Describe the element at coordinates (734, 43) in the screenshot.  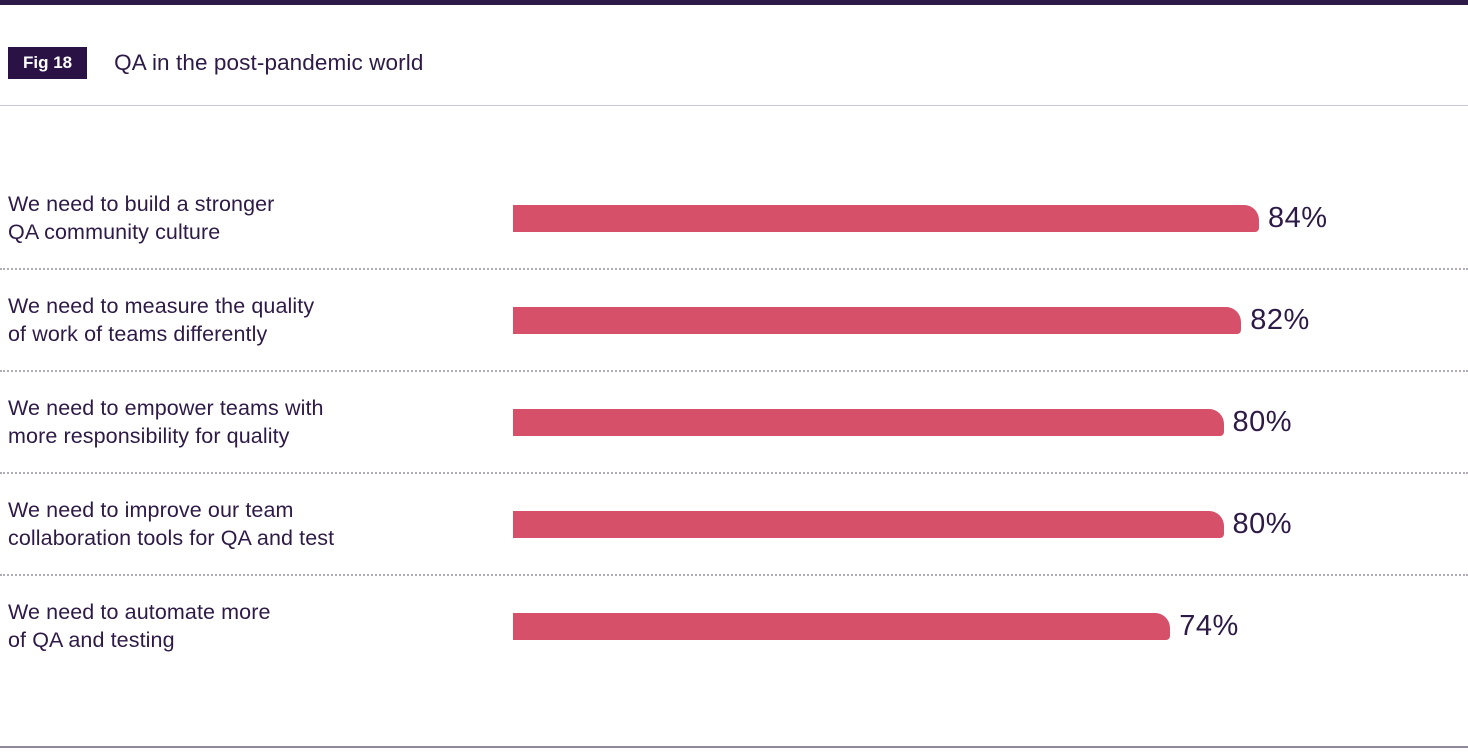
I see `figure-header: Fig 18 QA in the post-pandemic world` at that location.